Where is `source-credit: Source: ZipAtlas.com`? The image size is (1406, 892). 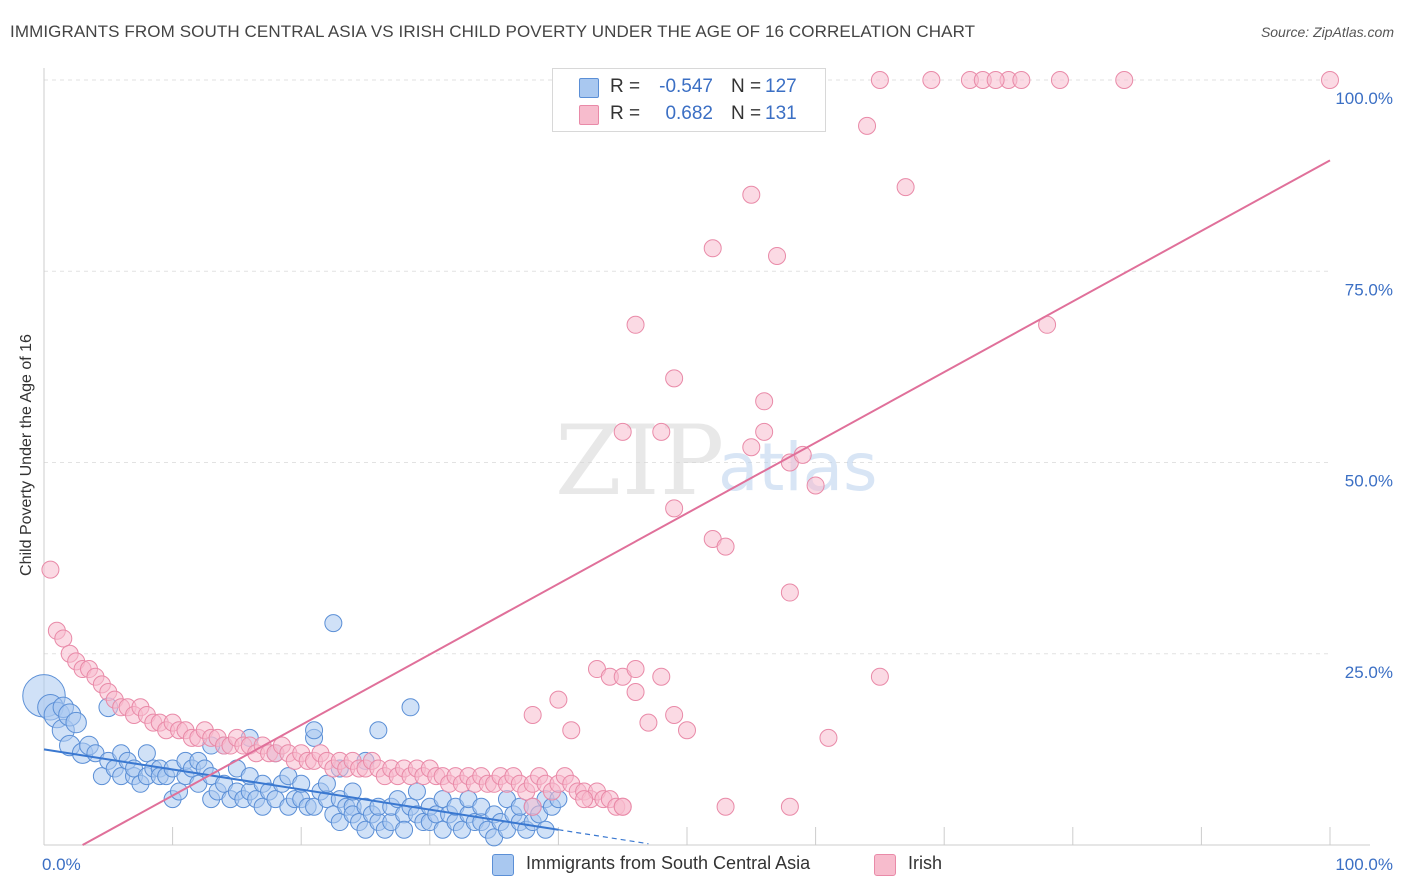
source-credit: Source: ZipAtlas.com is located at coordinates (1327, 32).